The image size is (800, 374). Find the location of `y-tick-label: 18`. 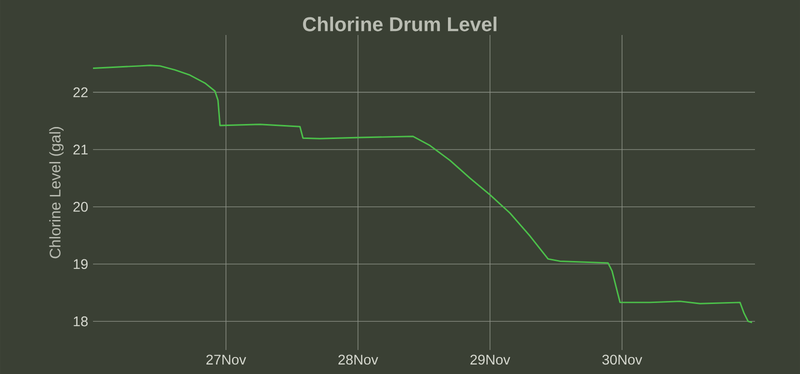

y-tick-label: 18 is located at coordinates (81, 321).